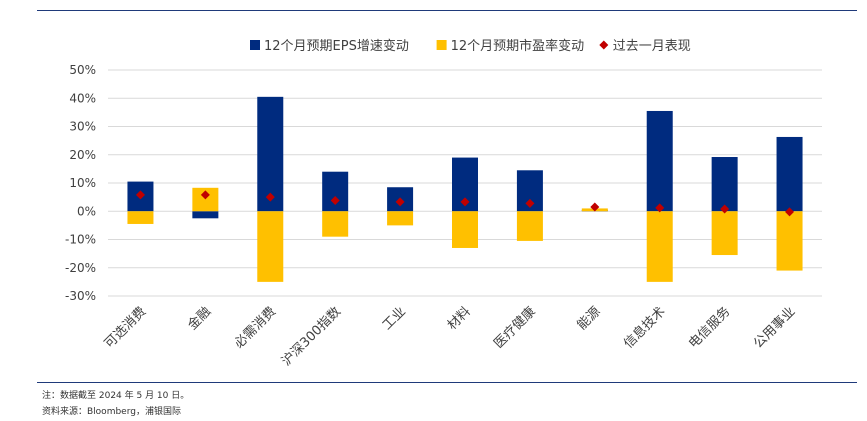  What do you see at coordinates (447, 10) in the screenshot?
I see `top-rule` at bounding box center [447, 10].